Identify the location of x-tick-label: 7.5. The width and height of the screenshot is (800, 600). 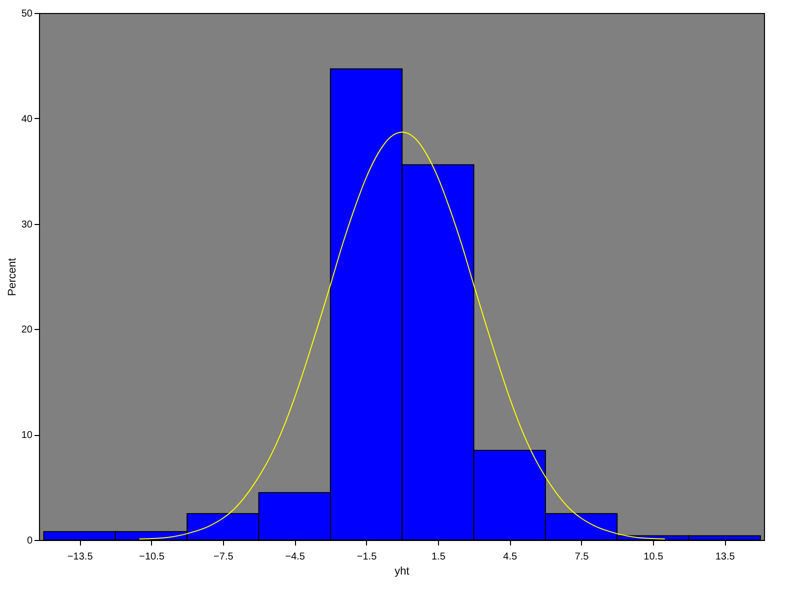
(582, 557).